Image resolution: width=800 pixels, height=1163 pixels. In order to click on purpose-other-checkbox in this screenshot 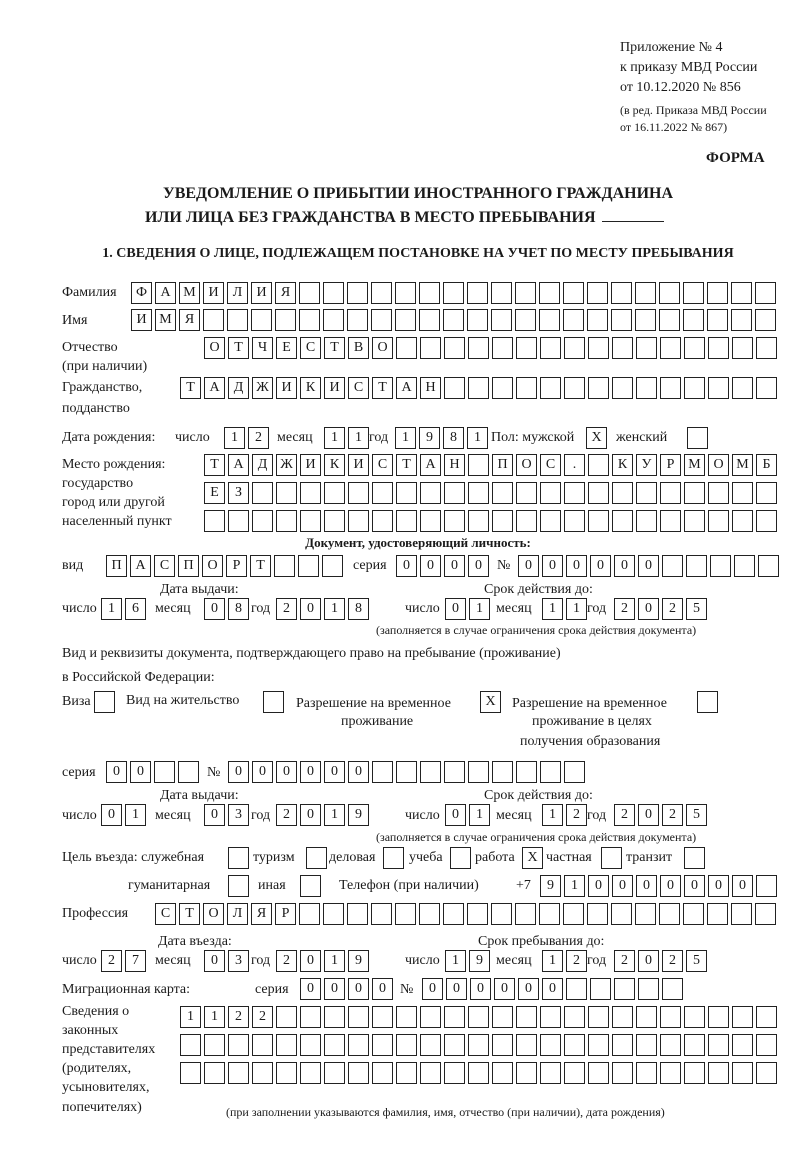, I will do `click(312, 886)`.